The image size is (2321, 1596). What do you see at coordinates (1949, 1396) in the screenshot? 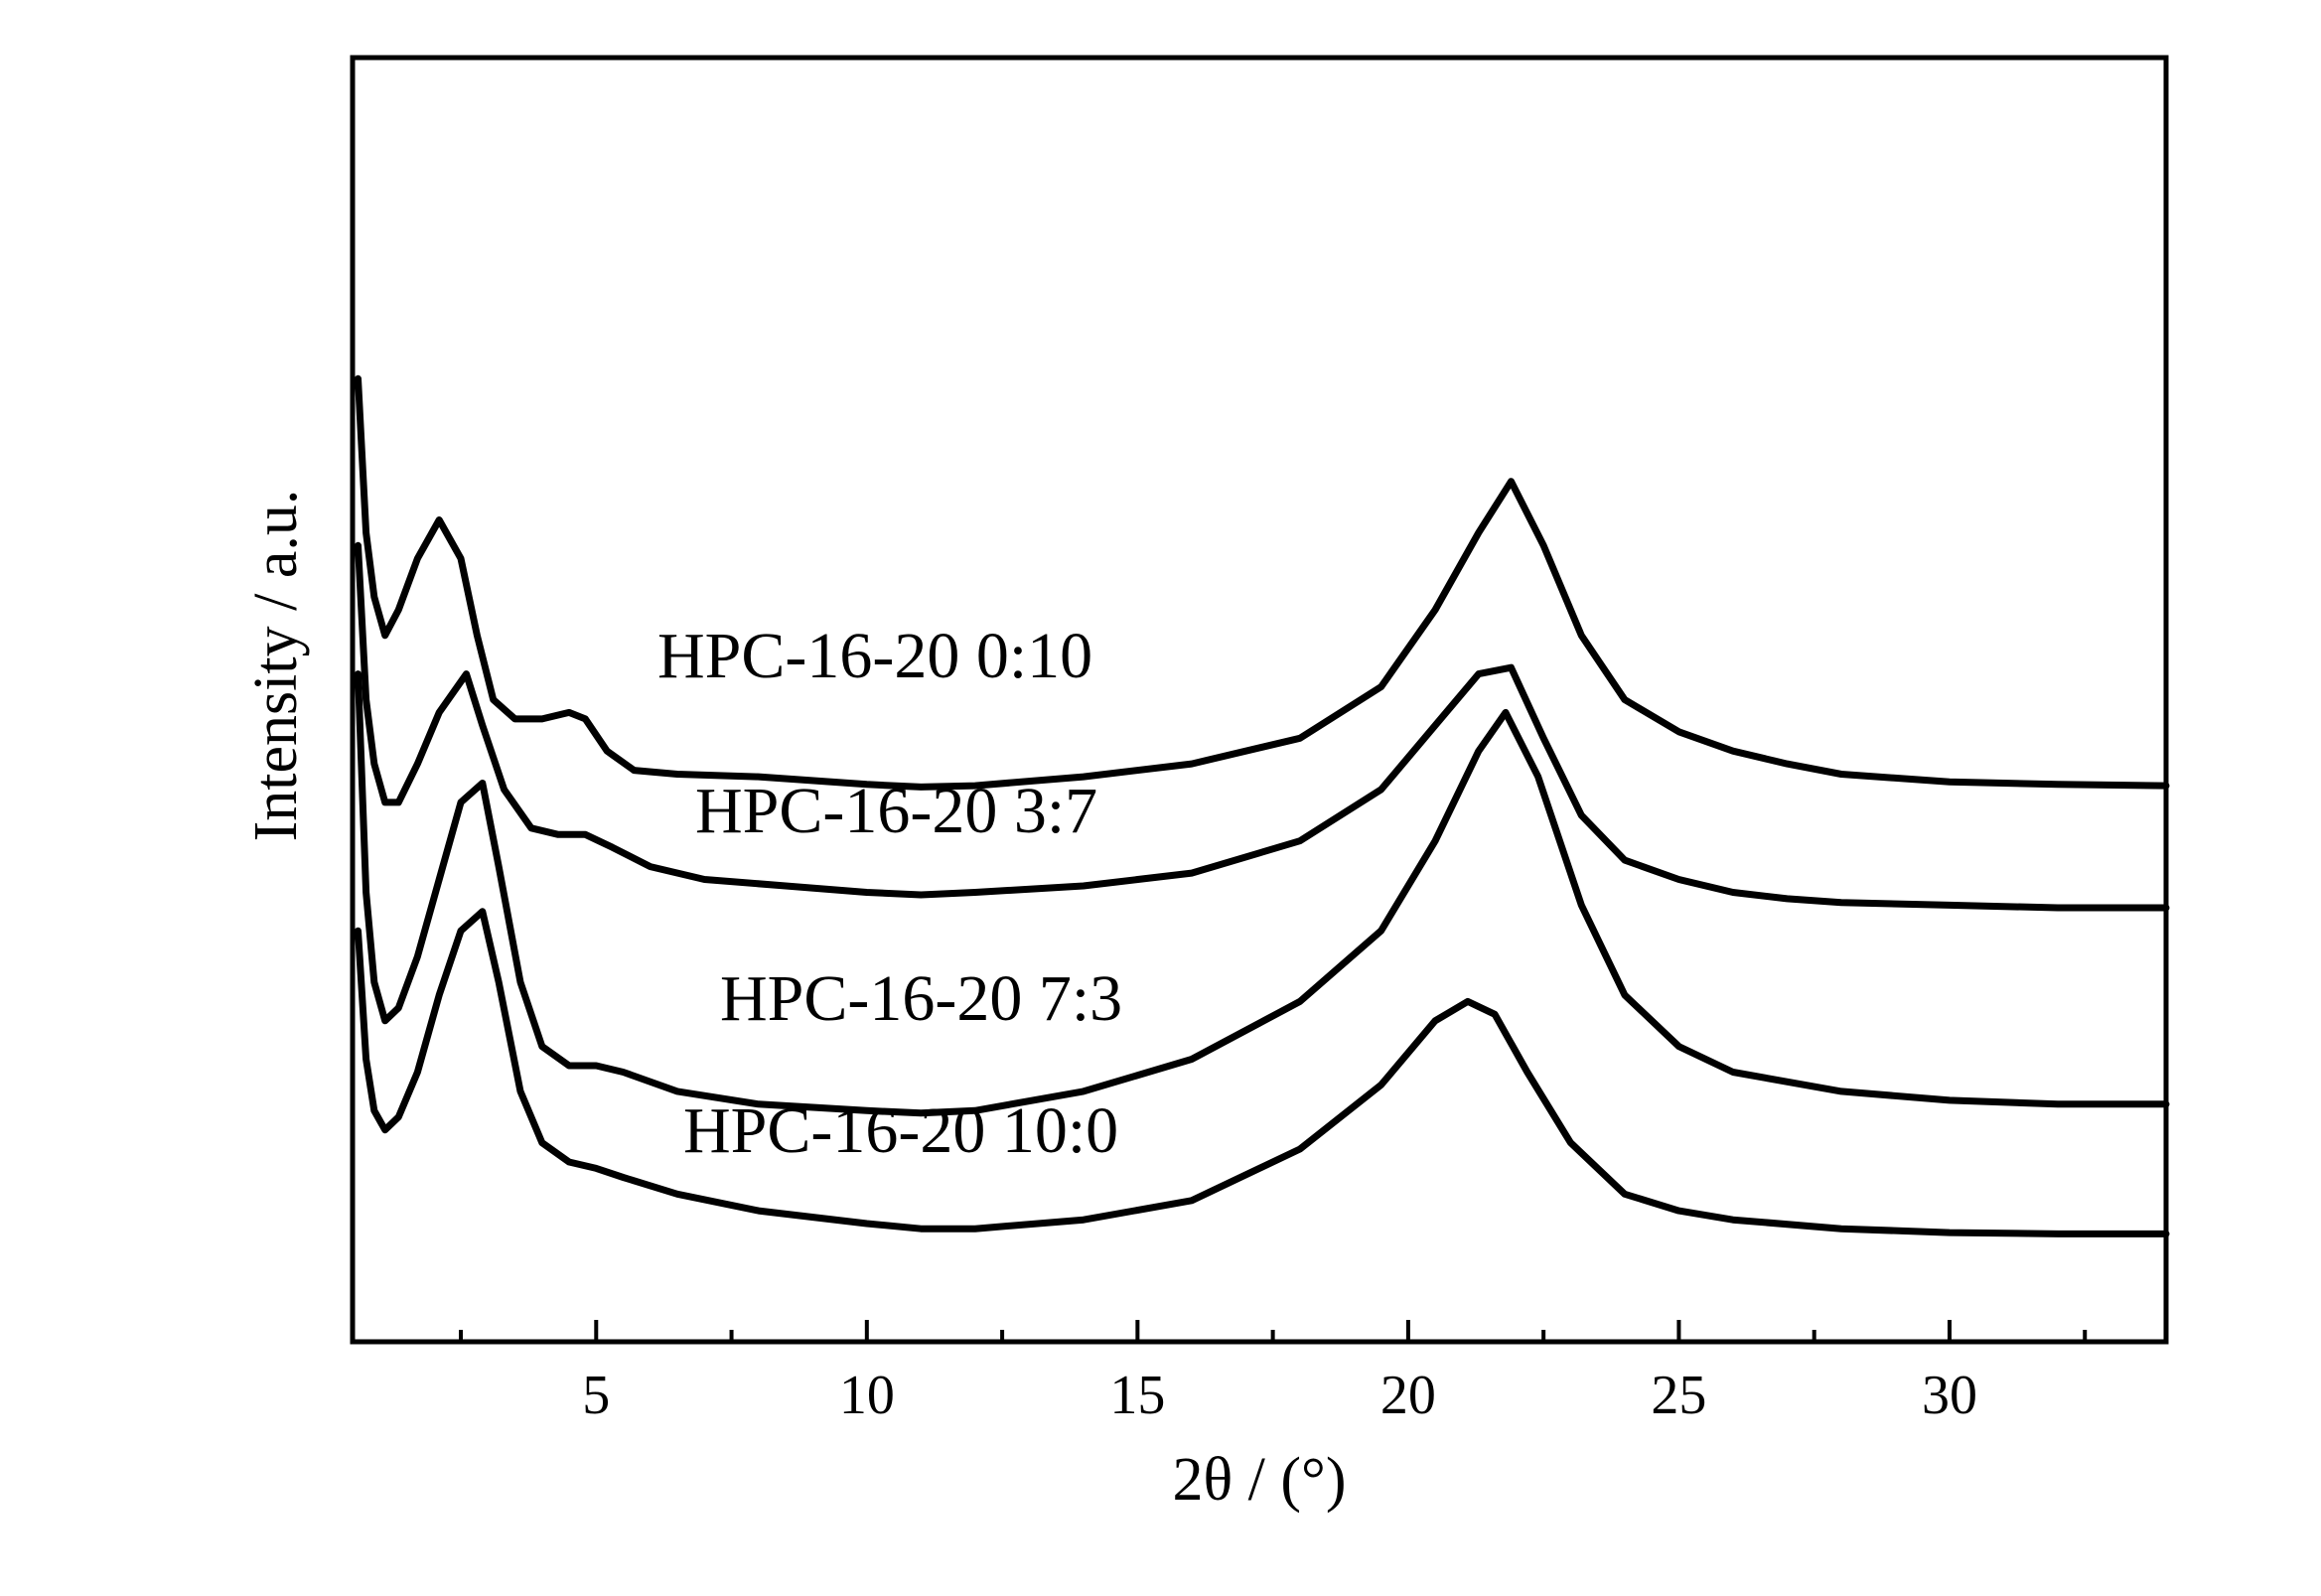
I see `x-tick-label: 30` at bounding box center [1949, 1396].